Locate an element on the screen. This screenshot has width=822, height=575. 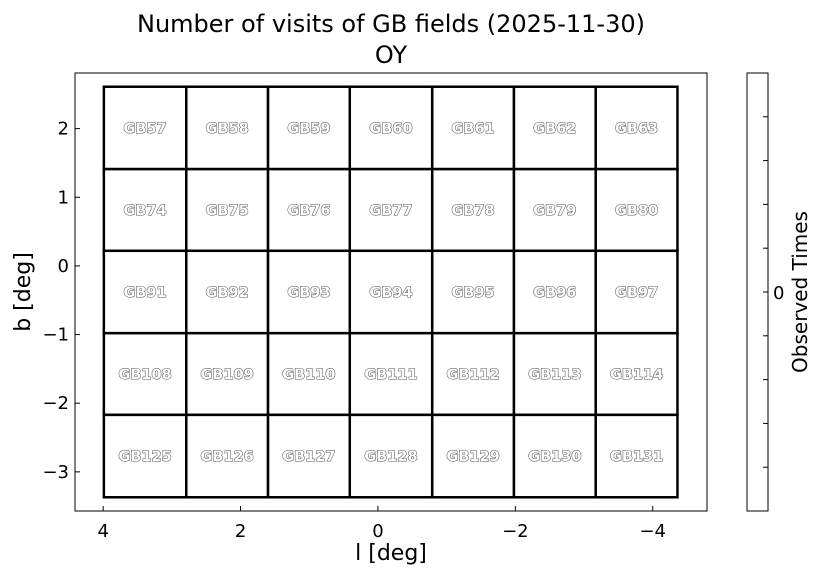
y-tick-label: 2 is located at coordinates (63, 129).